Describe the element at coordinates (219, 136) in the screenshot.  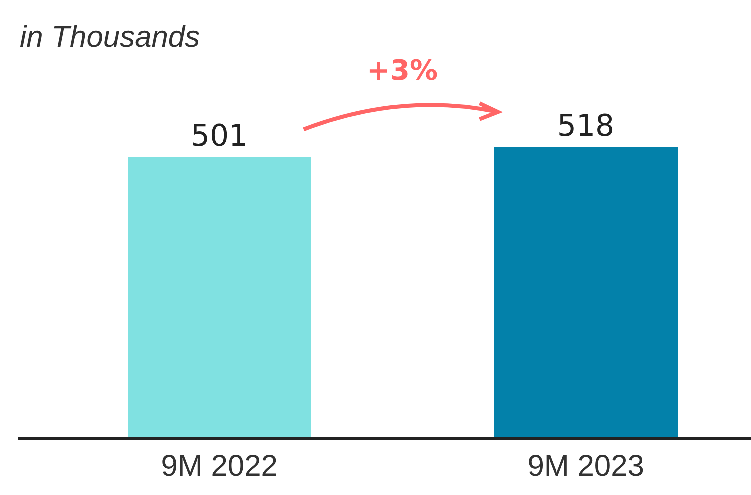
I see `data-label: 501` at that location.